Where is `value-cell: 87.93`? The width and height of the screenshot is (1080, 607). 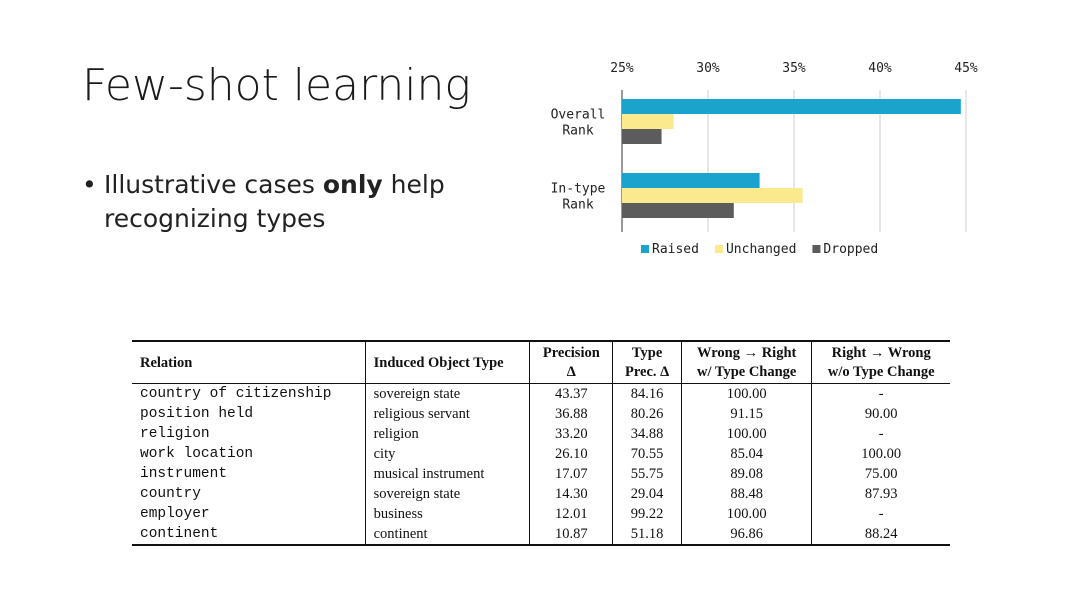
value-cell: 87.93 is located at coordinates (881, 494).